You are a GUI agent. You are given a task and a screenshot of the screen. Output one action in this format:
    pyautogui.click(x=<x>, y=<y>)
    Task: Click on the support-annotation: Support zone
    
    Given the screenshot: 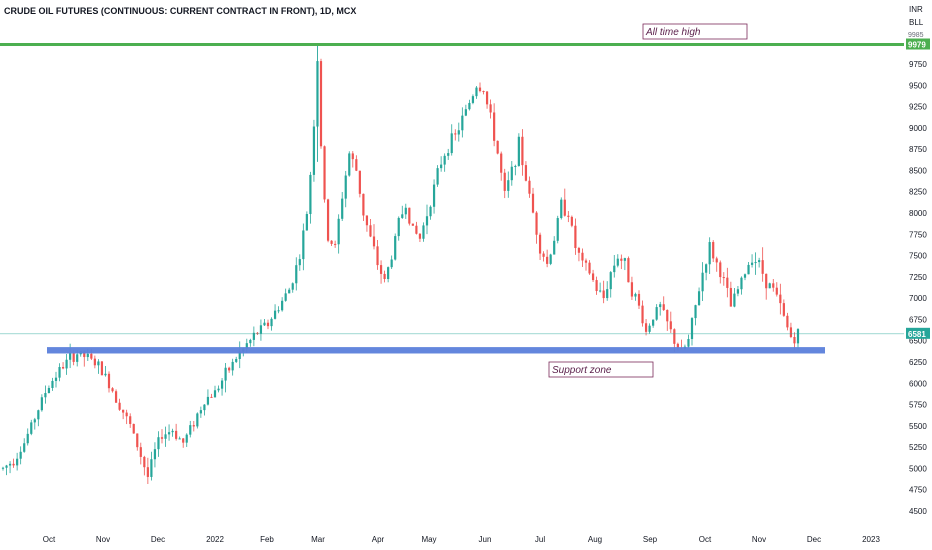 What is the action you would take?
    pyautogui.click(x=601, y=369)
    